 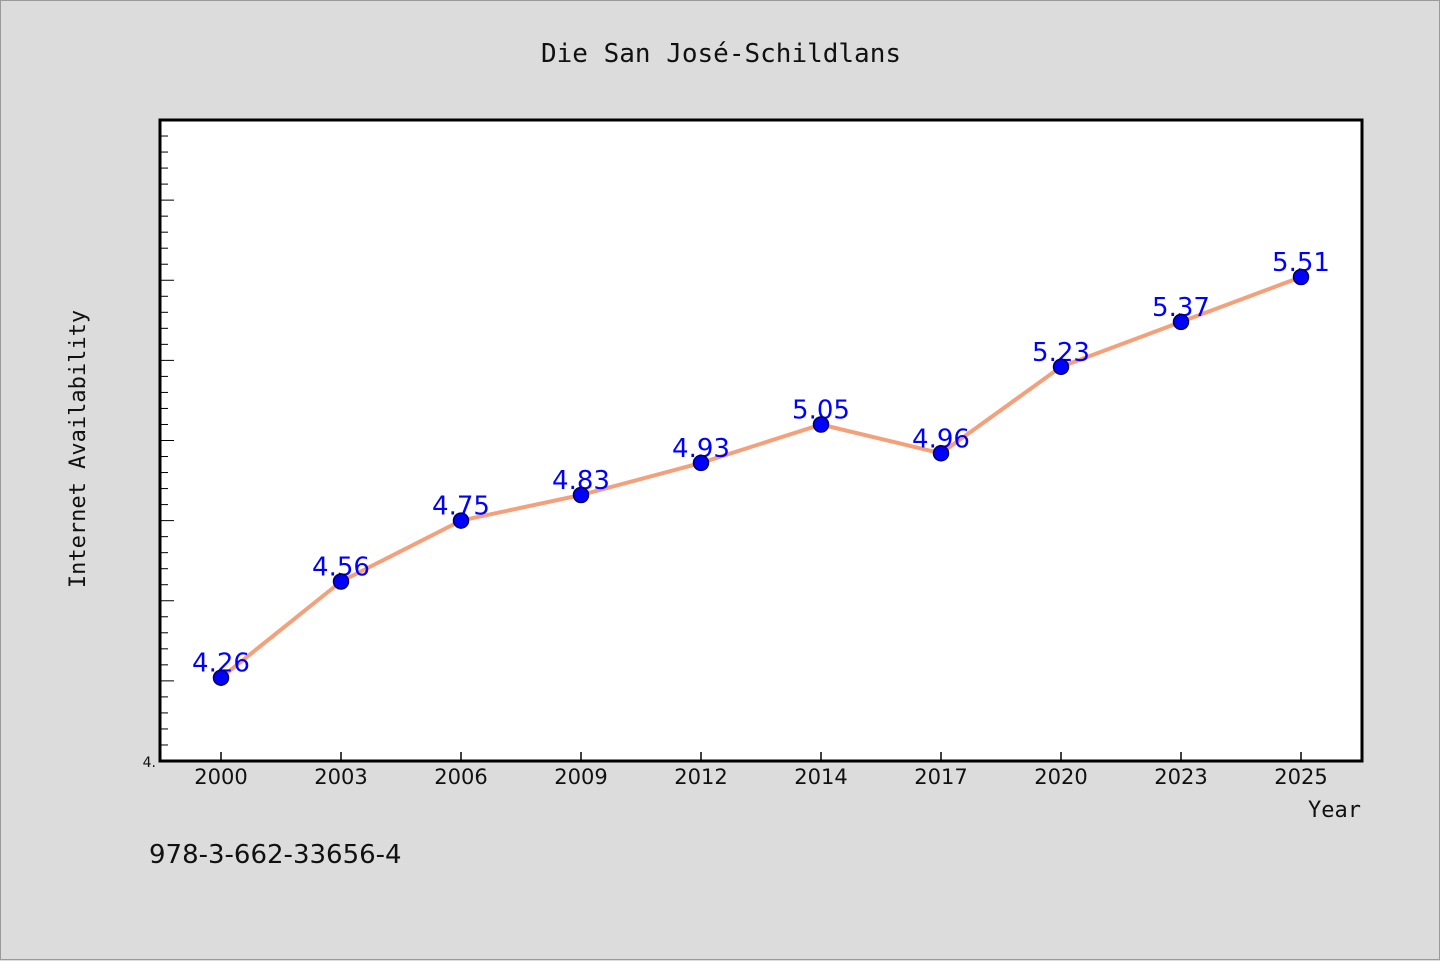 What do you see at coordinates (1300, 777) in the screenshot?
I see `x-tick-label: 2025` at bounding box center [1300, 777].